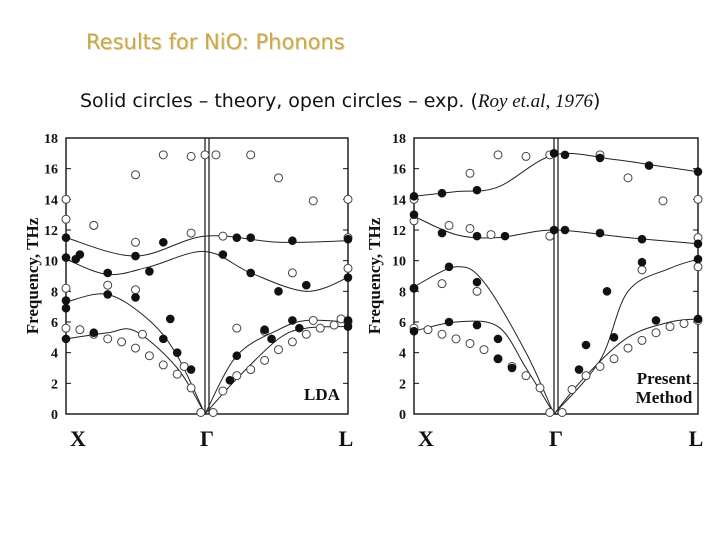  I want to click on subtitle-end: ), so click(596, 101).